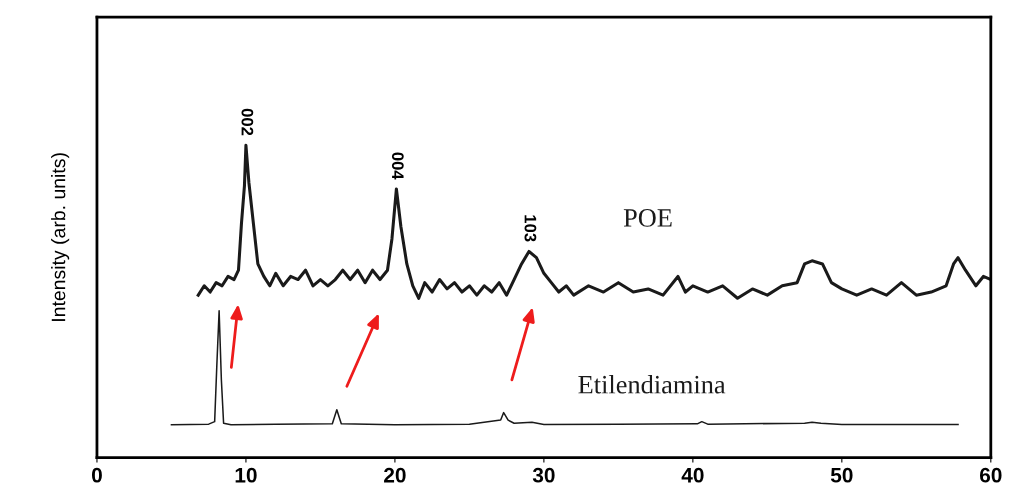 The width and height of the screenshot is (1010, 492). Describe the element at coordinates (60, 237) in the screenshot. I see `y-axis-title: Intensity (arb. units)` at that location.